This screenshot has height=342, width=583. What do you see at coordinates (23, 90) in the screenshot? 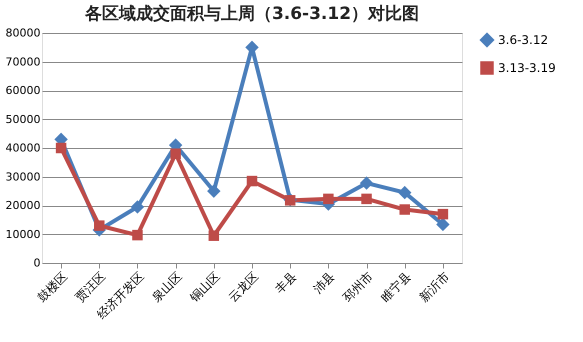
I see `y-tick-label: 60000` at bounding box center [23, 90].